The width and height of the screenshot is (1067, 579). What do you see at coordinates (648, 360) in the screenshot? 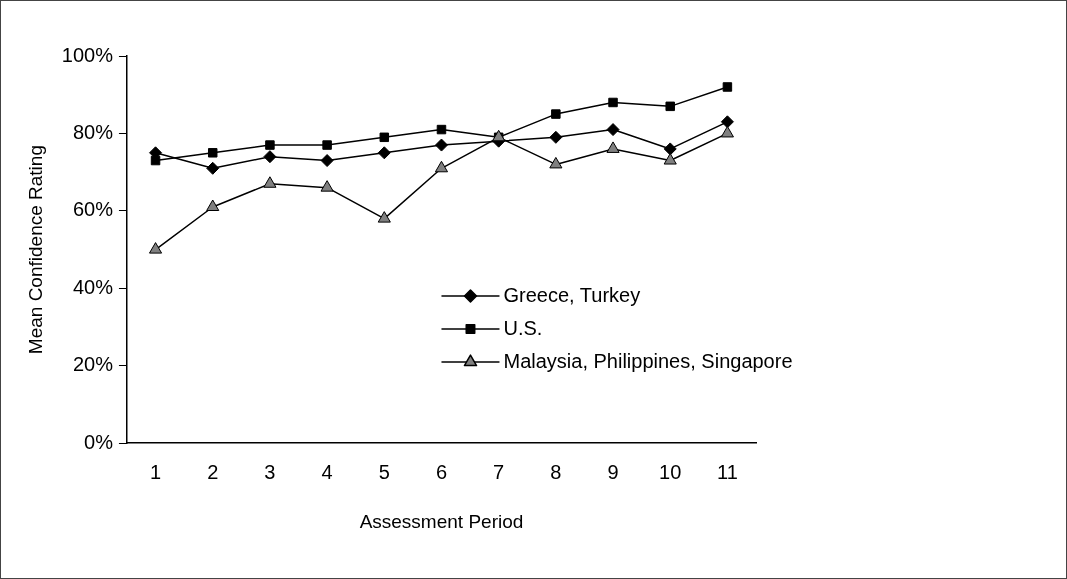
I see `legend-label: Malaysia, Philippines, Singapore` at bounding box center [648, 360].